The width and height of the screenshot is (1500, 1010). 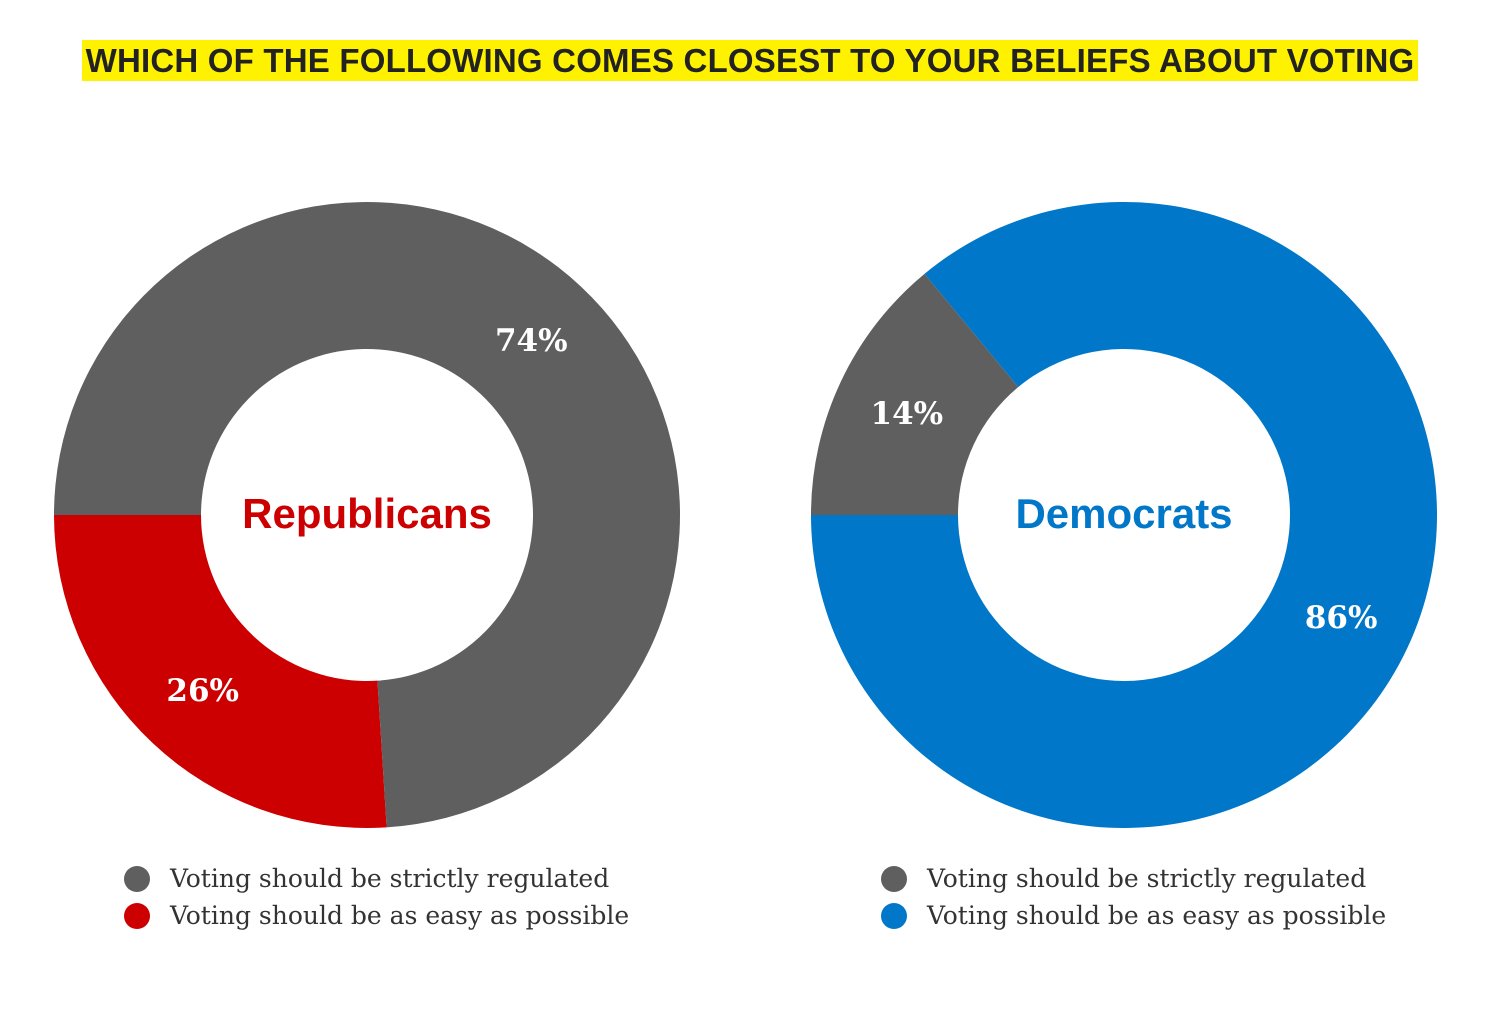 I want to click on slice-data-label: 26%, so click(x=202, y=691).